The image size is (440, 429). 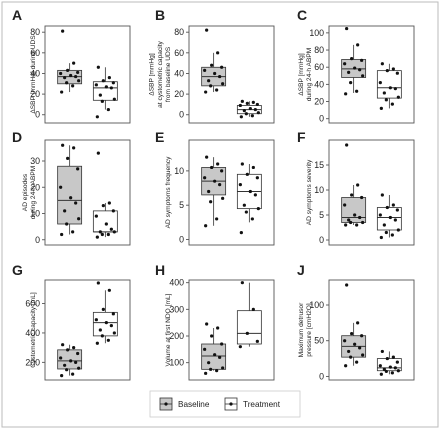 What do you see at coordinates (87, 74) in the screenshot?
I see `panel-a-plot-frame` at bounding box center [87, 74].